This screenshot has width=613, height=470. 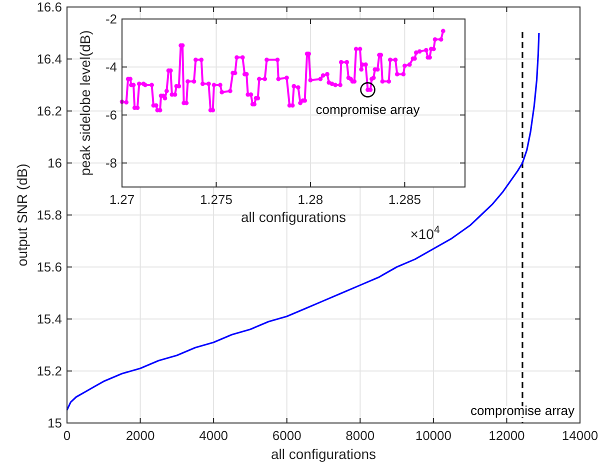 I want to click on y-tick-label: 15.8, so click(x=49, y=215).